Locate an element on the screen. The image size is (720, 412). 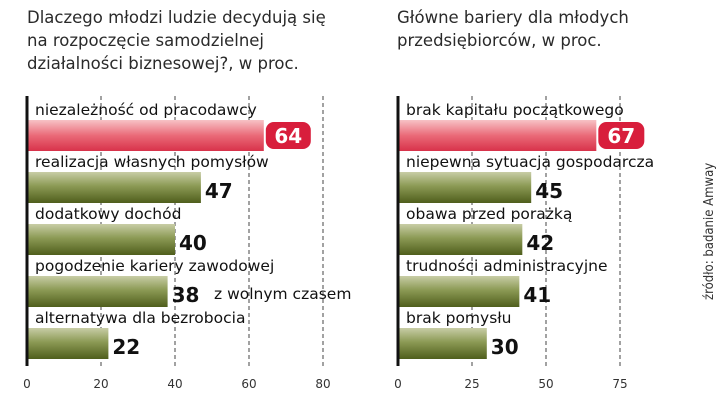
value-label: 40 is located at coordinates (193, 243).